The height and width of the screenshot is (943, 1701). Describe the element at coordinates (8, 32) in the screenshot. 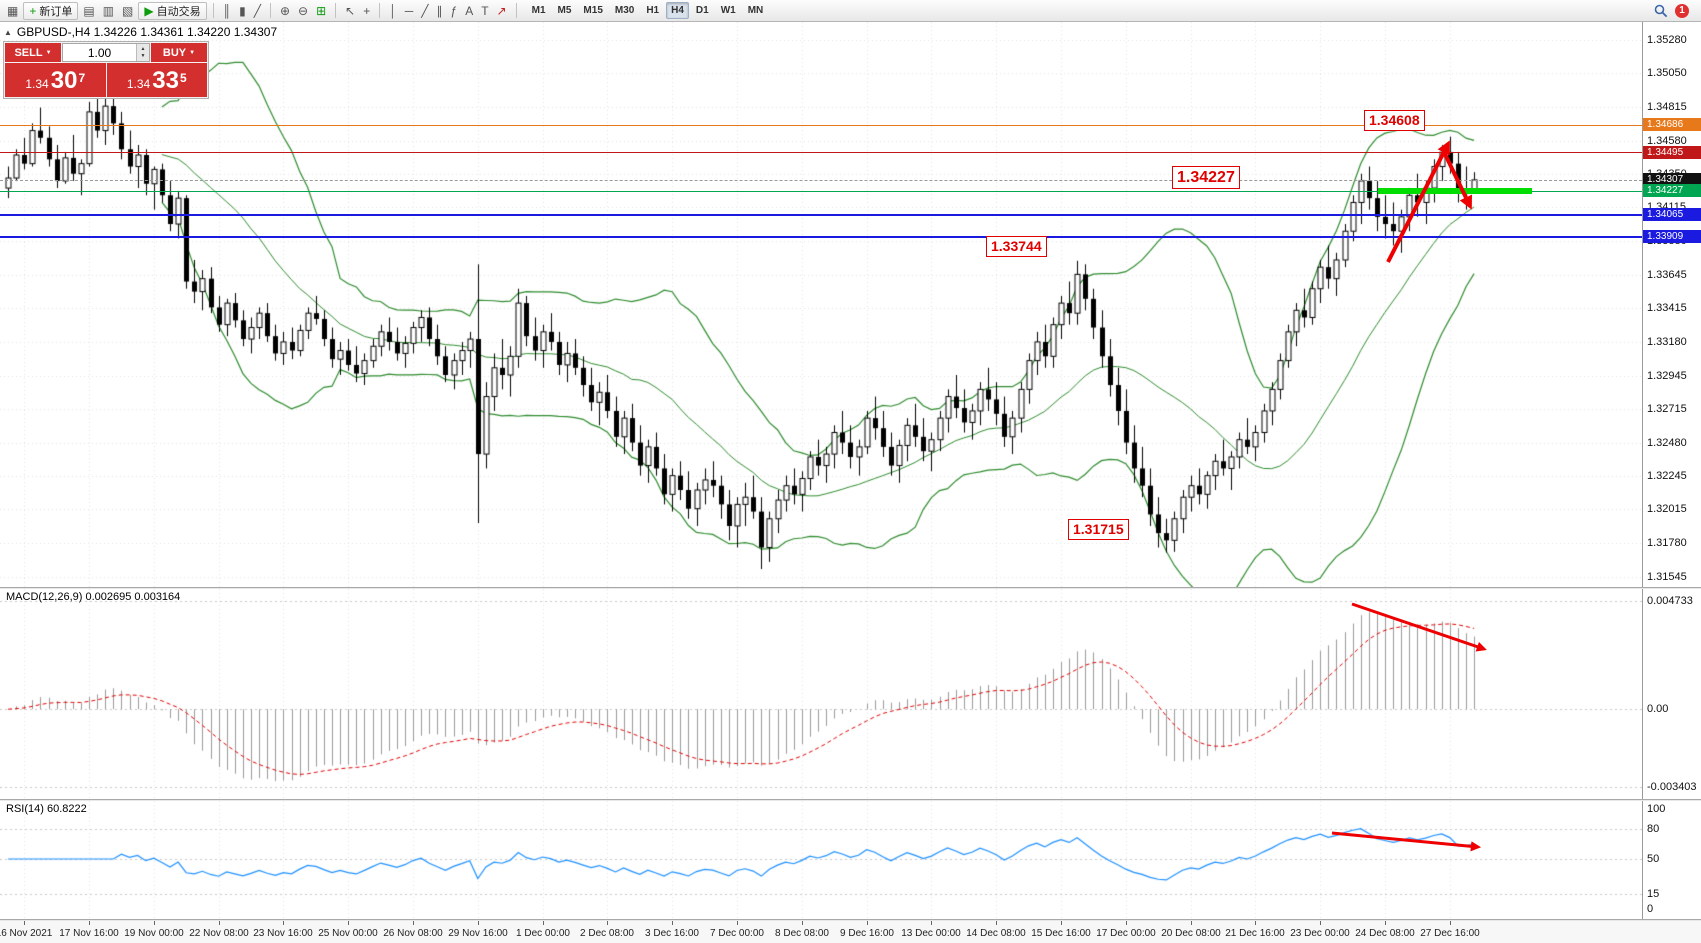

I see `panel-toggle-icon: ▲` at that location.